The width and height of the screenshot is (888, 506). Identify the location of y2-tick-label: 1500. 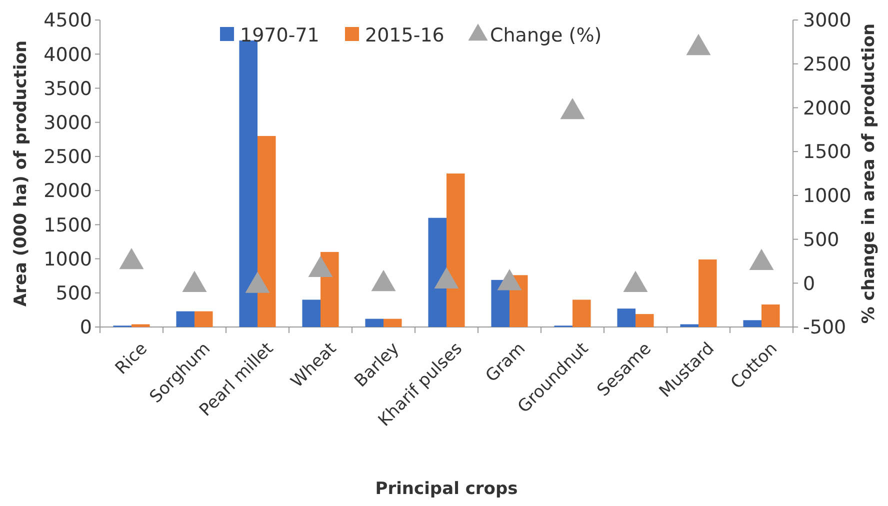
(827, 152).